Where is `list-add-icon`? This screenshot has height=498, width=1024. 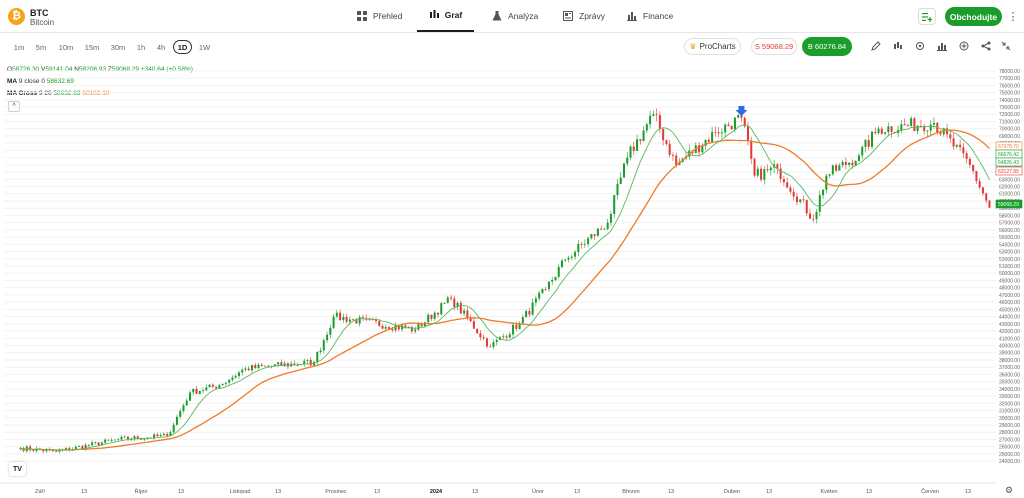 list-add-icon is located at coordinates (927, 17).